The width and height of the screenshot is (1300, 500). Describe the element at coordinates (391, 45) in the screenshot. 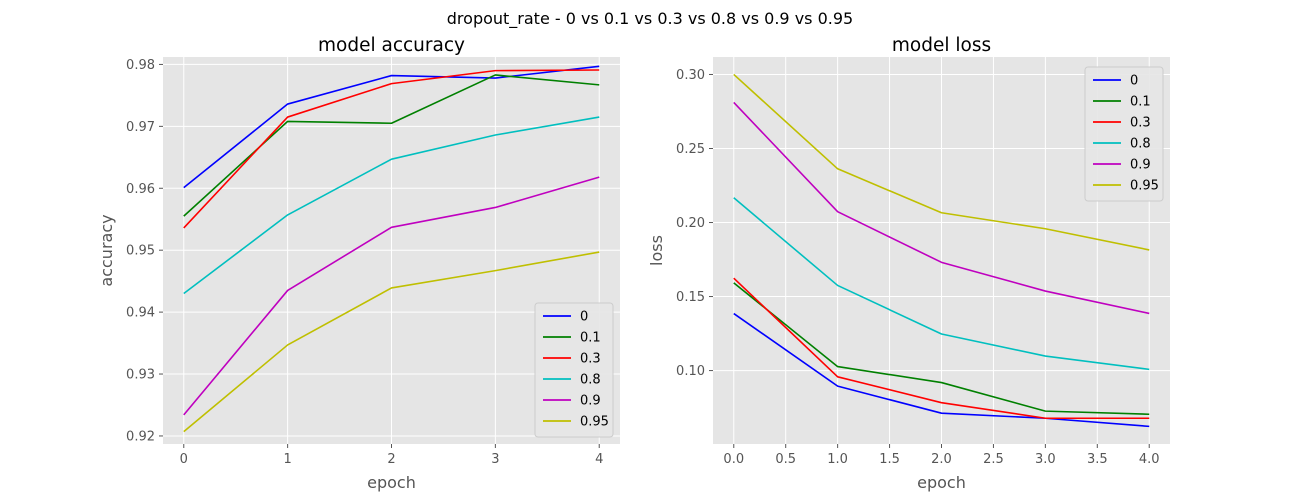

I see `accuracy-chart-title: model accuracy` at that location.